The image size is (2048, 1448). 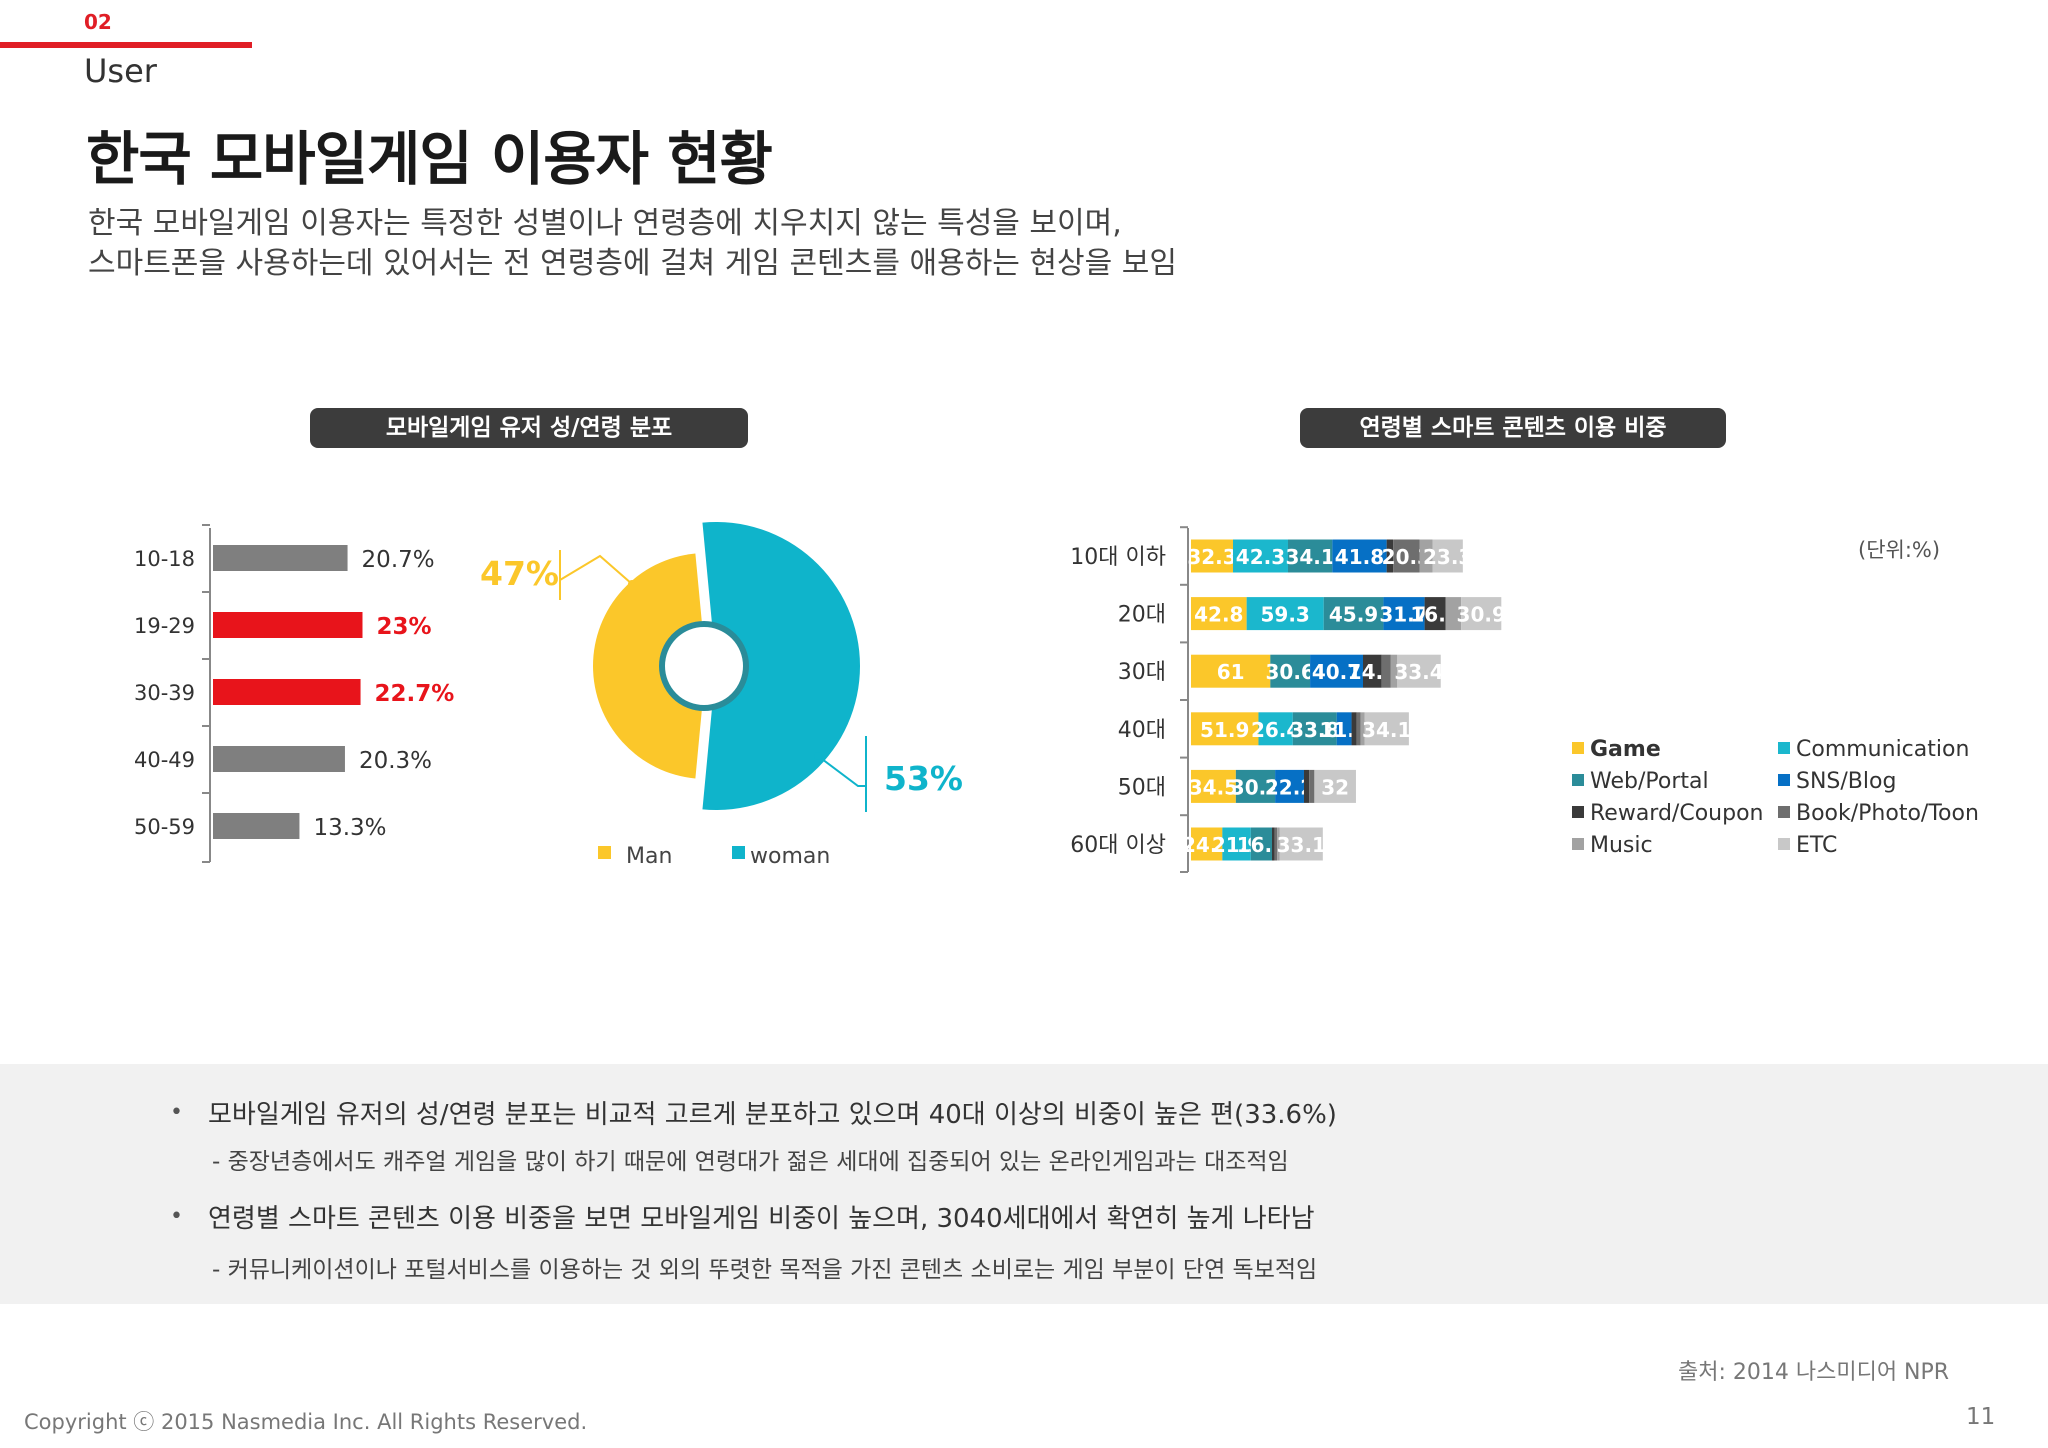 I want to click on man-leader-dot, so click(x=632, y=584).